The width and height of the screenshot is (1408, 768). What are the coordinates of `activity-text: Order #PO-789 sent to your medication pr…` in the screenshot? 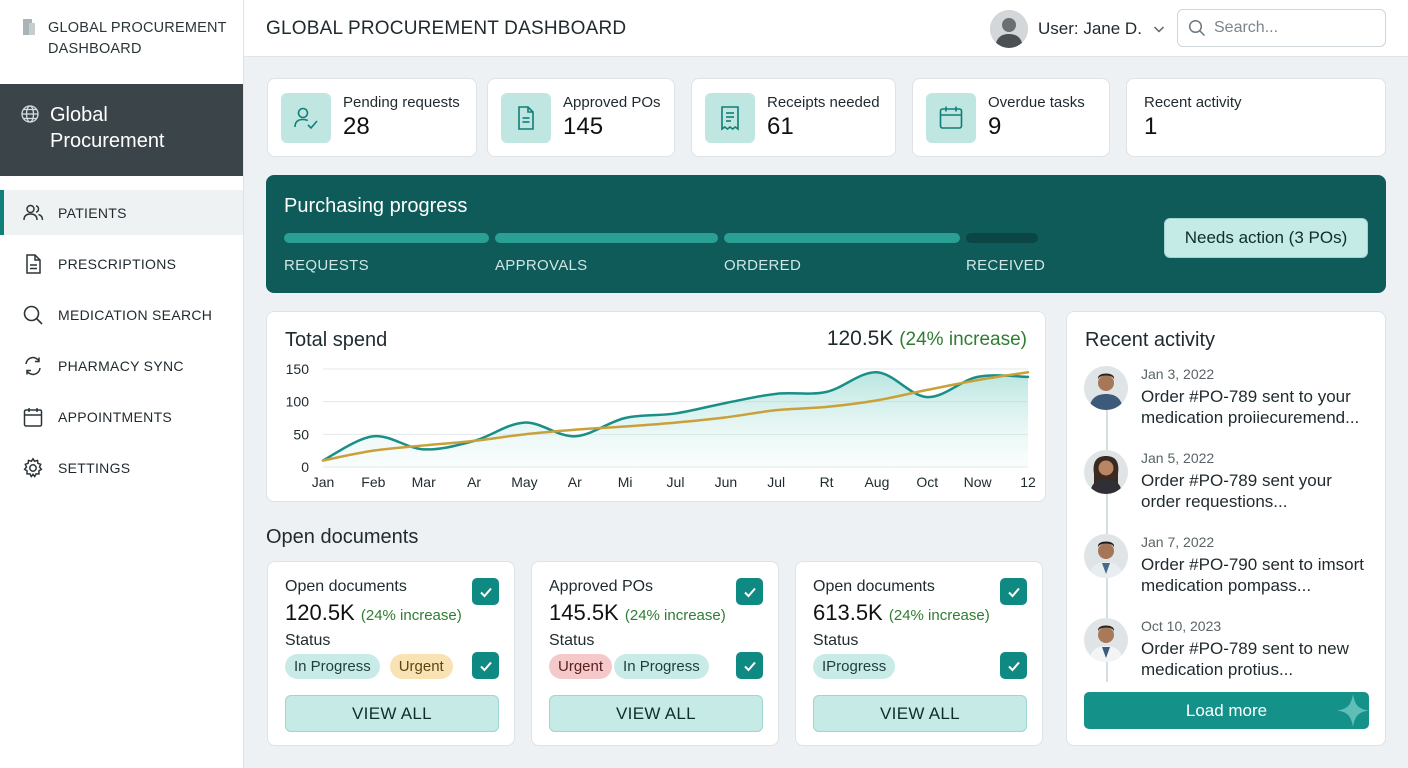 It's located at (1250, 407).